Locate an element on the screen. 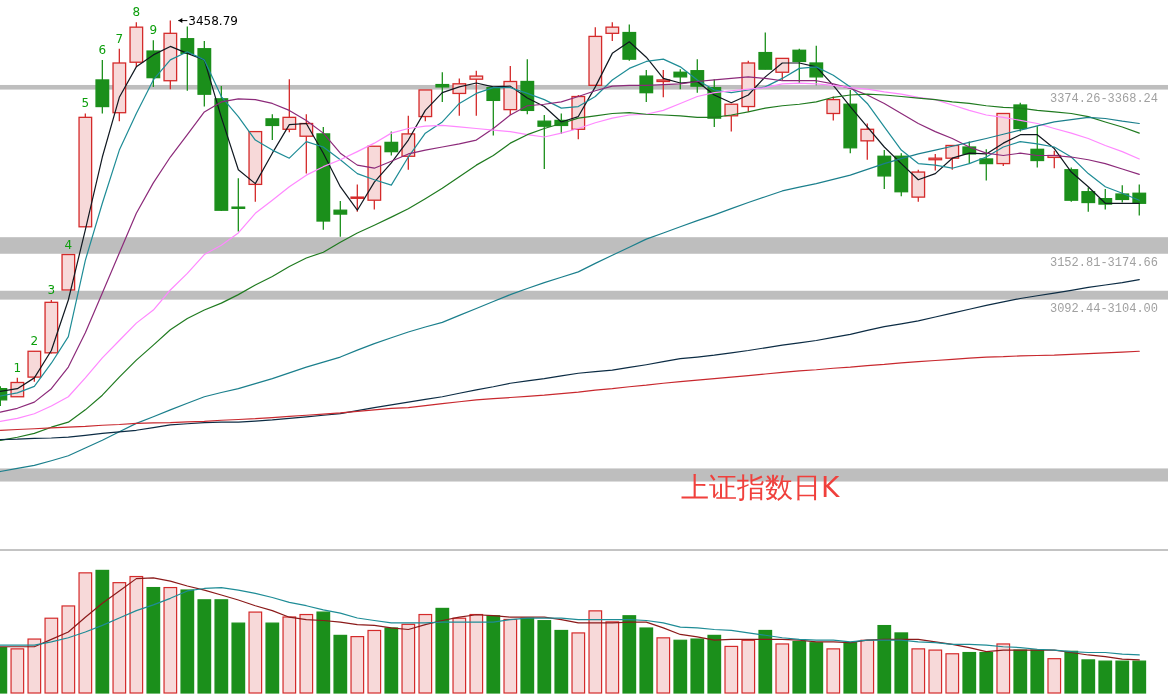  text: 5 is located at coordinates (85, 103).